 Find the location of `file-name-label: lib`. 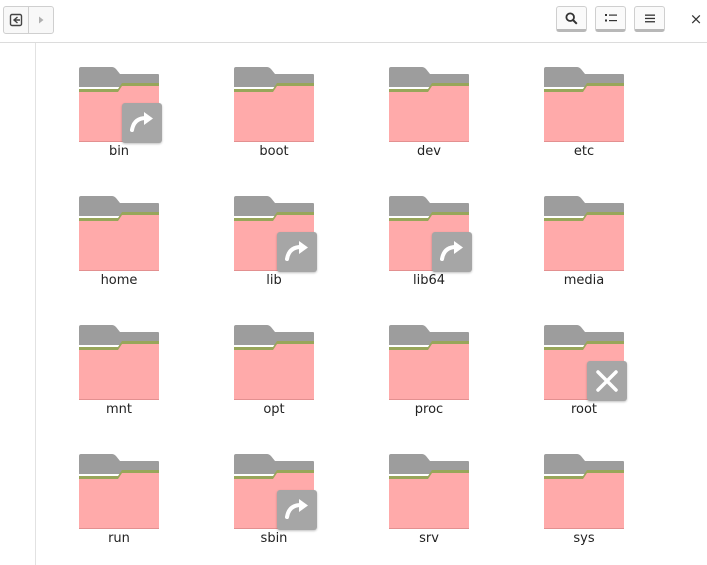

file-name-label: lib is located at coordinates (274, 280).